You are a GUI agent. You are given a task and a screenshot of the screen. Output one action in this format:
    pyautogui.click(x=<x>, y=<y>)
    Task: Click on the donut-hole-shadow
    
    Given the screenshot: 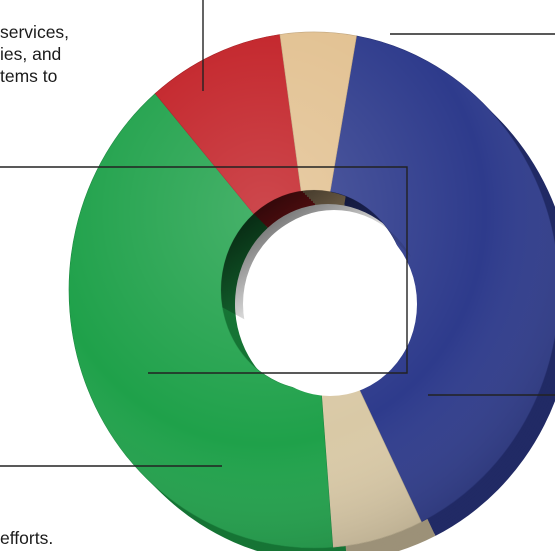 What is the action you would take?
    pyautogui.click(x=316, y=255)
    